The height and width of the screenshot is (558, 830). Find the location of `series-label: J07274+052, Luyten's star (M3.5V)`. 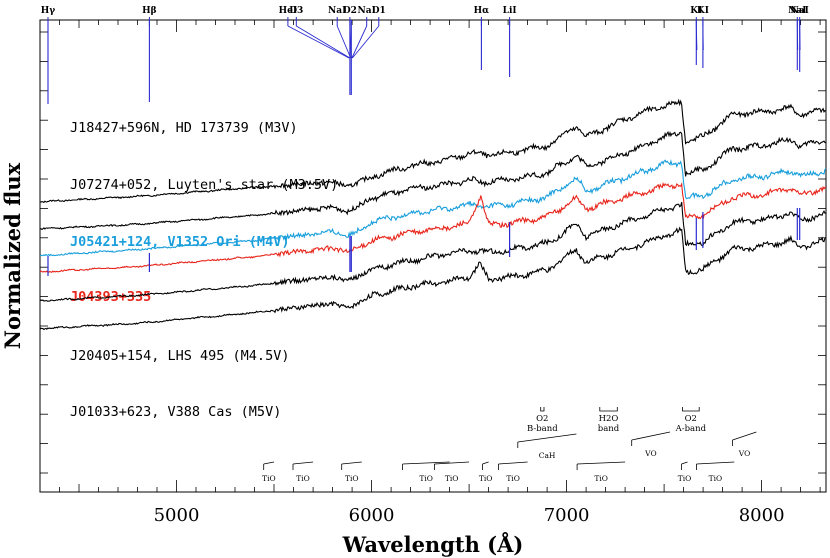

series-label: J07274+052, Luyten's star (M3.5V) is located at coordinates (204, 185).